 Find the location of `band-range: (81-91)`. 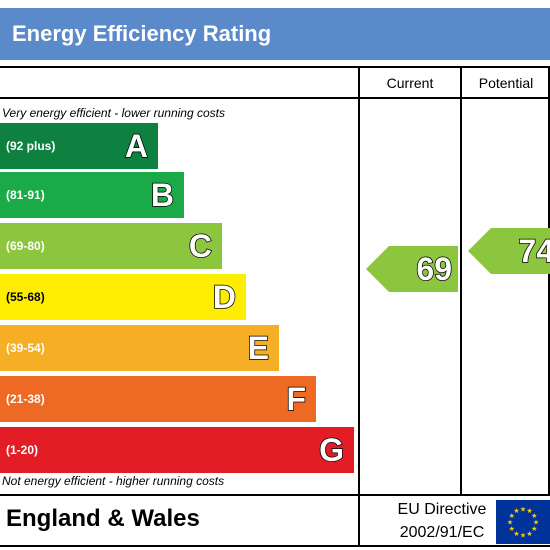

band-range: (81-91) is located at coordinates (25, 195).